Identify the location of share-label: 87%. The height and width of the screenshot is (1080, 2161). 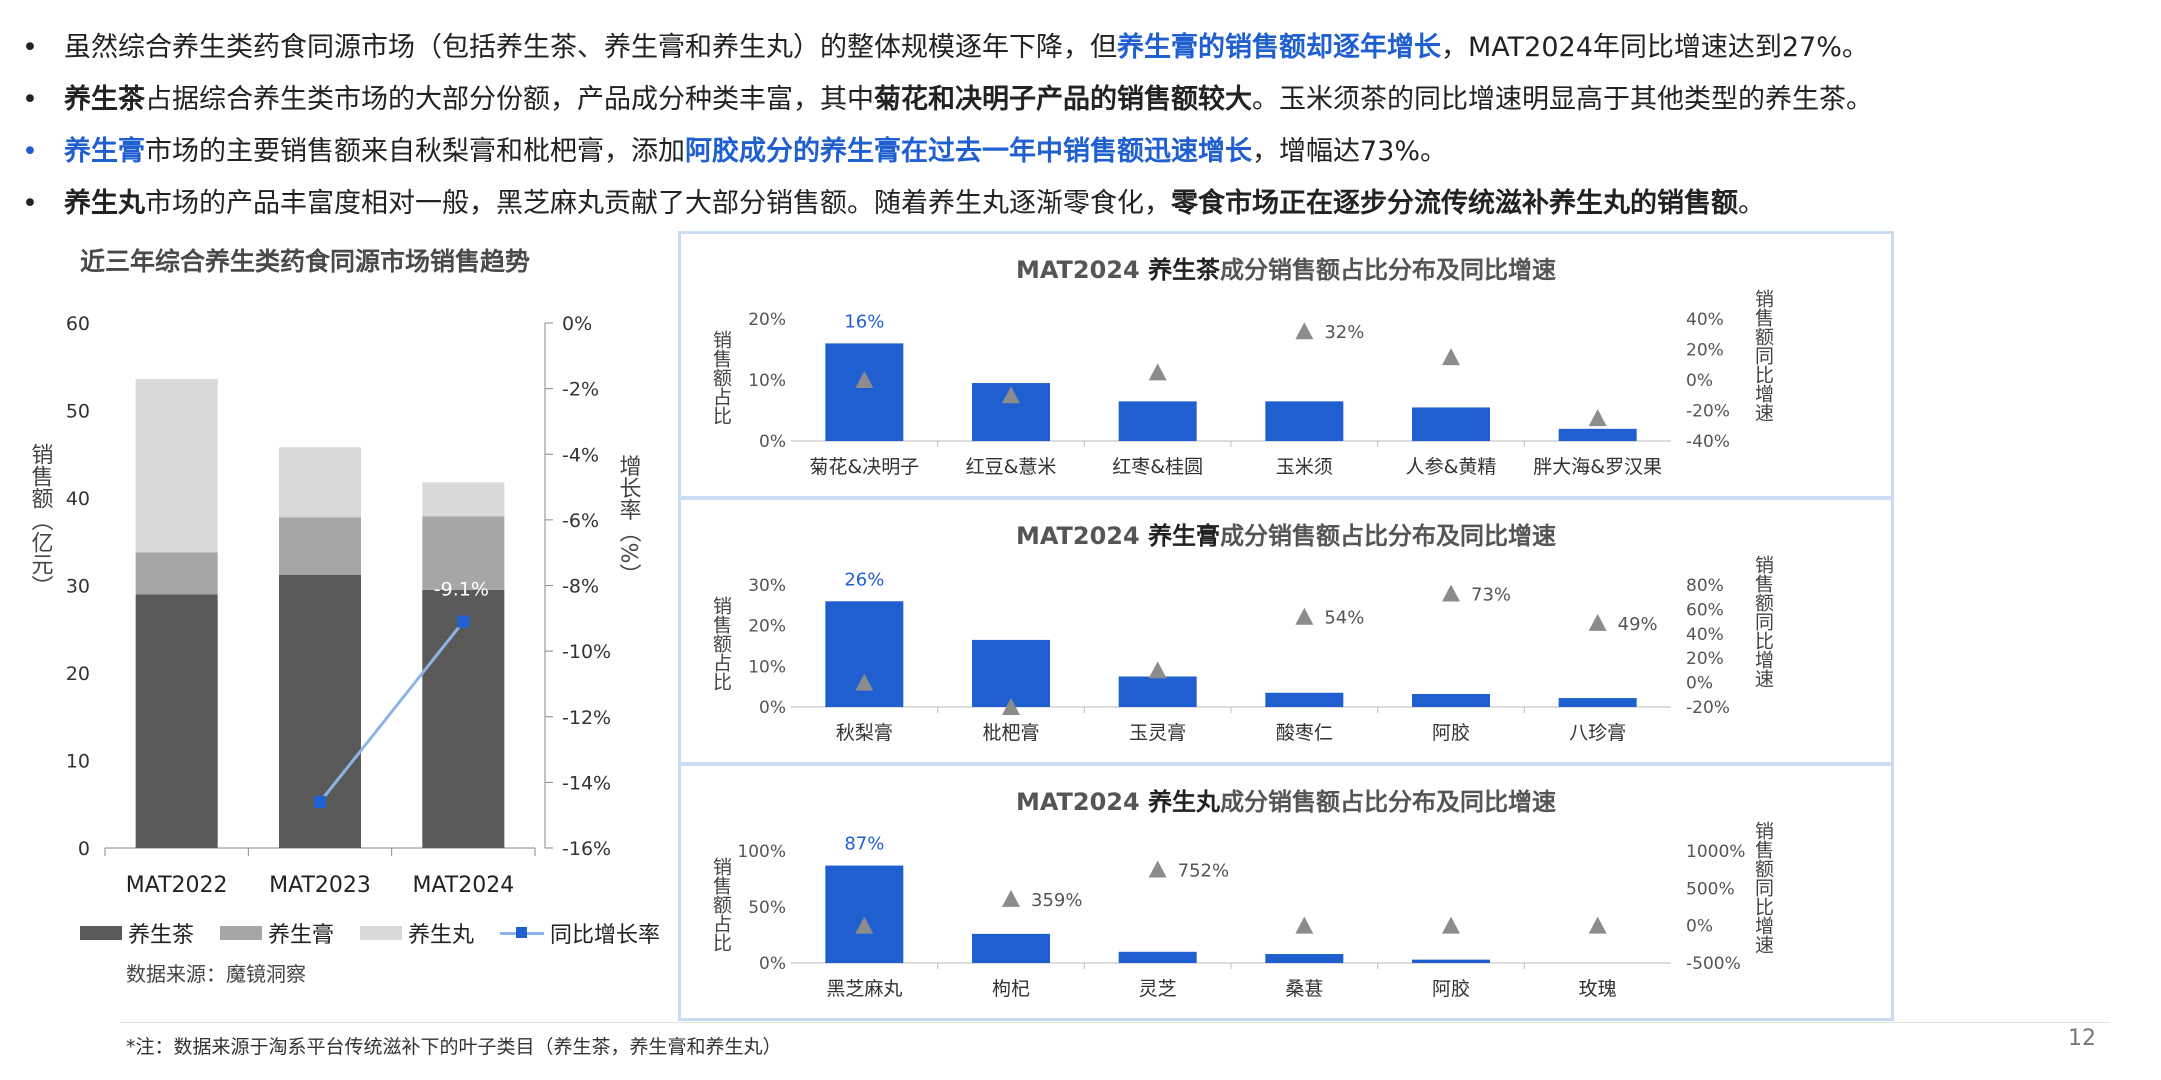
(864, 844).